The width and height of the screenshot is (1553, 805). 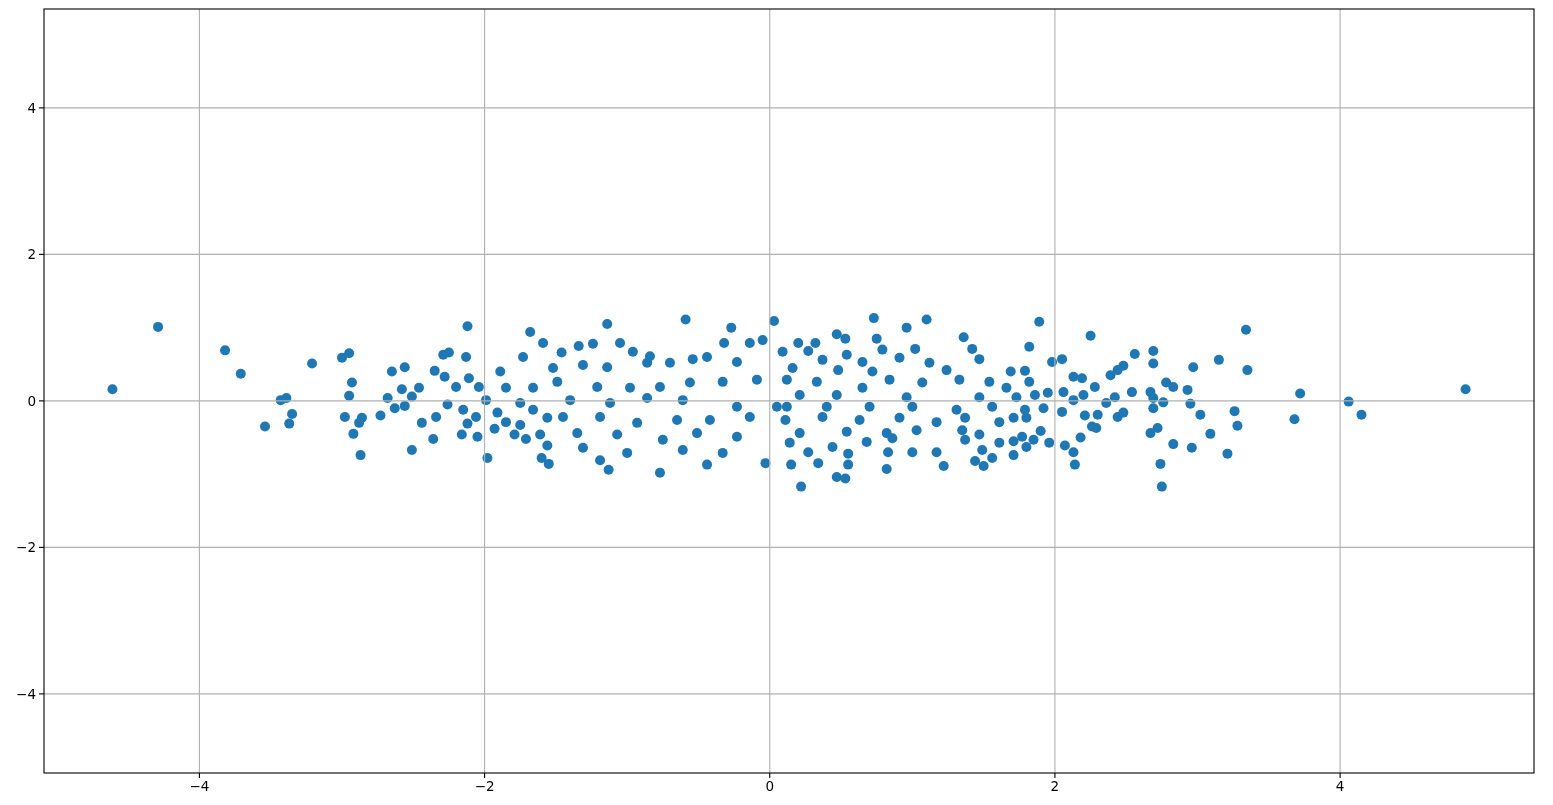 I want to click on x-tick-label: 2, so click(x=1055, y=786).